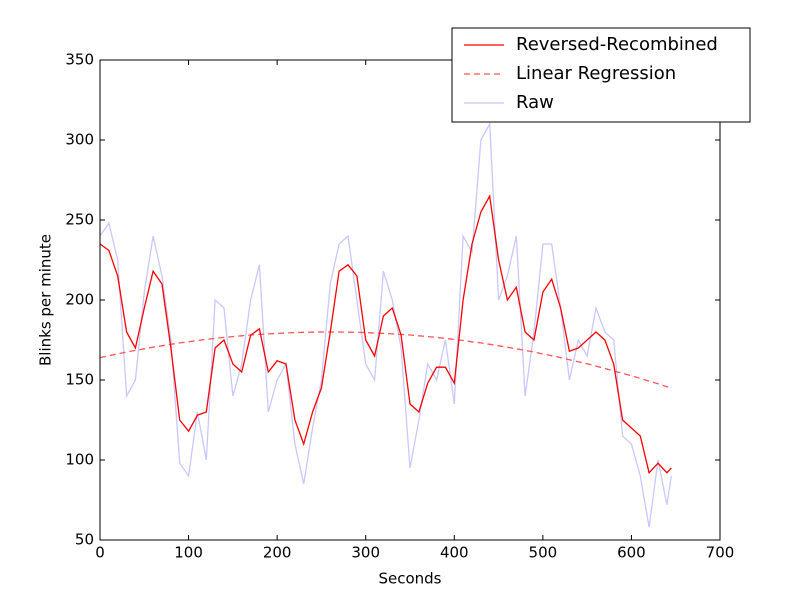 This screenshot has height=604, width=800. What do you see at coordinates (100, 553) in the screenshot?
I see `x-tick-label: 0` at bounding box center [100, 553].